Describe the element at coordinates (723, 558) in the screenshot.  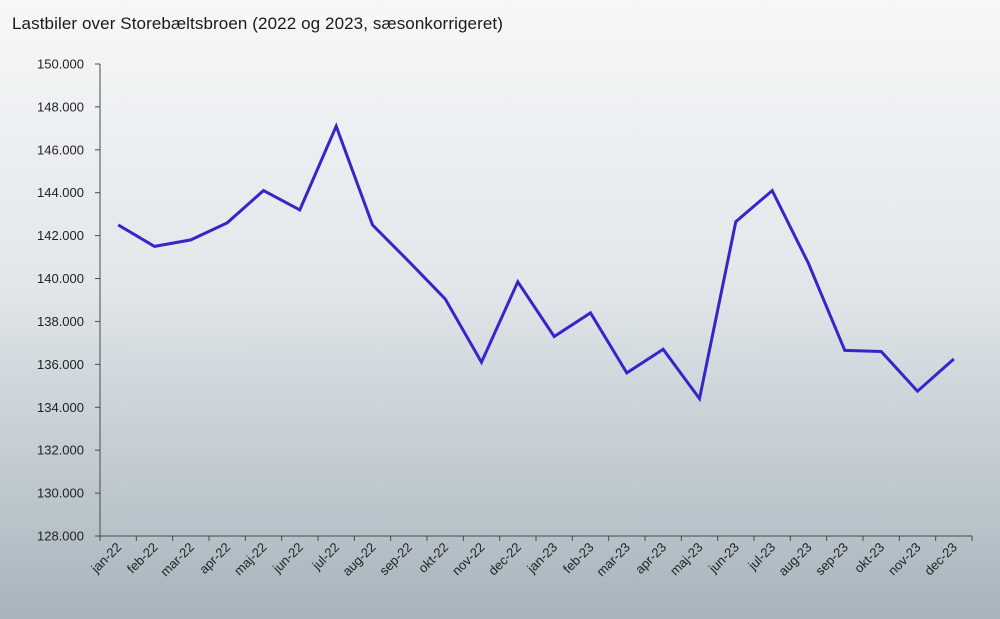
I see `x-tick-label: jun-23` at that location.